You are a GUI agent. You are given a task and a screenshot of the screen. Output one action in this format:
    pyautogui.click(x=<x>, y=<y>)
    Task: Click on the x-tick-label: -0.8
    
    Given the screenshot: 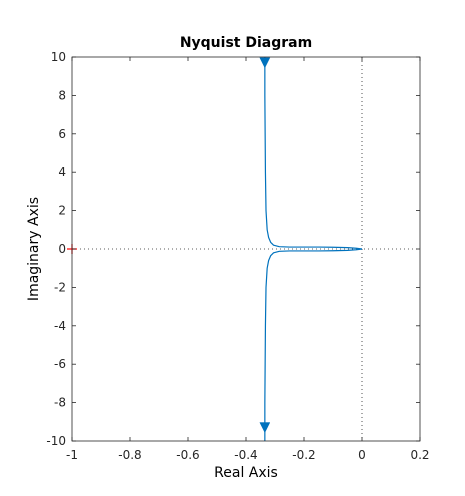 What is the action you would take?
    pyautogui.click(x=129, y=455)
    